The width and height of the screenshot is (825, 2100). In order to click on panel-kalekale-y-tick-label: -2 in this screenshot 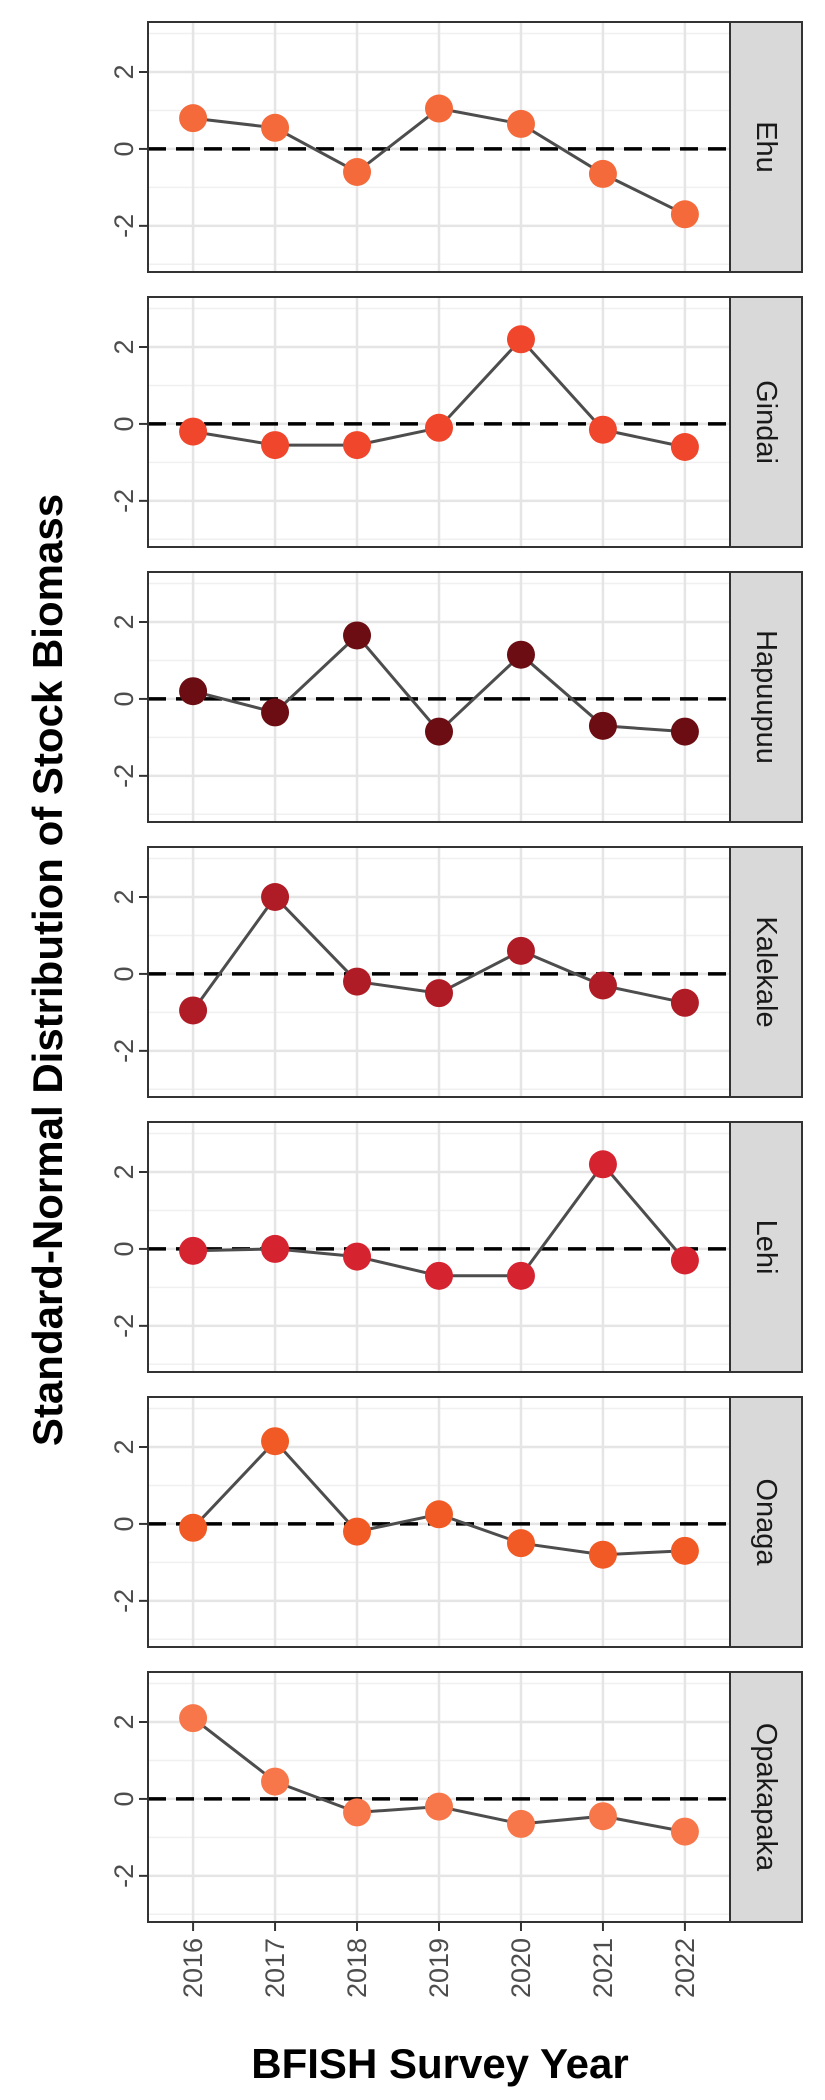, I will do `click(124, 1051)`.